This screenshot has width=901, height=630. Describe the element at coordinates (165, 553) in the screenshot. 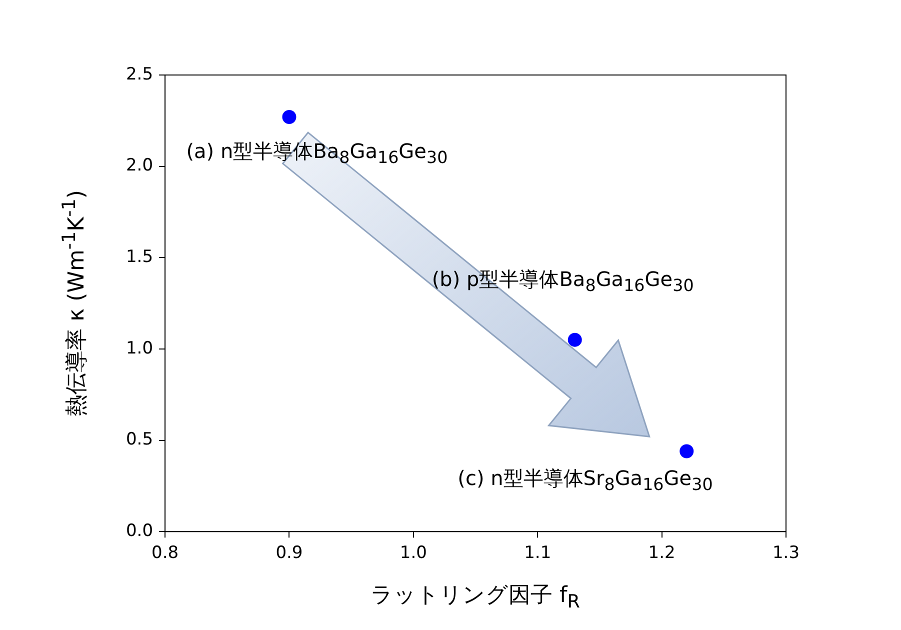

I see `x-tick-label: 0.8` at that location.